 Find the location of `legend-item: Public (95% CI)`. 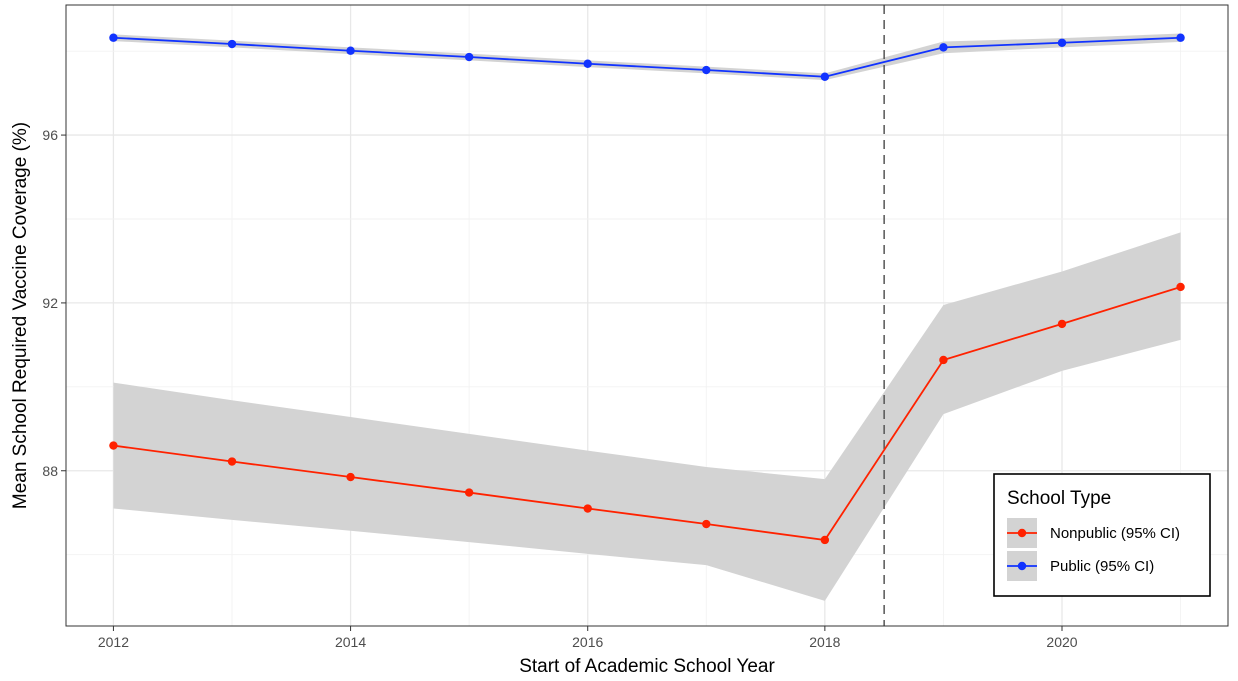

legend-item: Public (95% CI) is located at coordinates (1080, 566).